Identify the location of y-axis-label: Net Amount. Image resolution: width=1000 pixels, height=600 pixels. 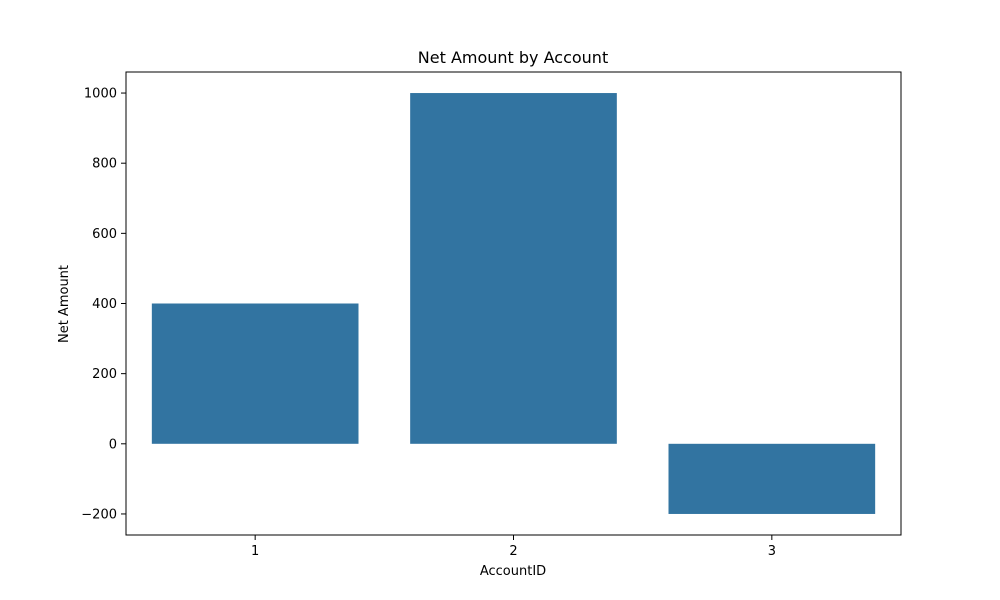
(64, 304).